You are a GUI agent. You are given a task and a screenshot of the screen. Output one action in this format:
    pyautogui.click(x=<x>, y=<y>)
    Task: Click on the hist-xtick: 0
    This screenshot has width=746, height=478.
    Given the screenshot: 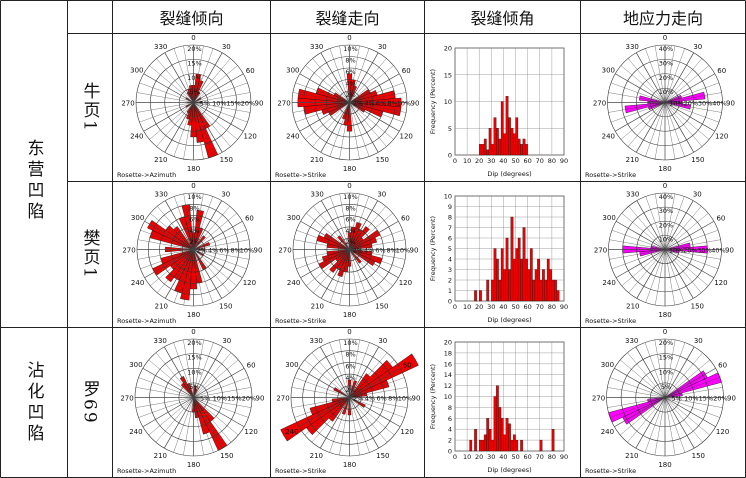 What is the action you would take?
    pyautogui.click(x=455, y=161)
    